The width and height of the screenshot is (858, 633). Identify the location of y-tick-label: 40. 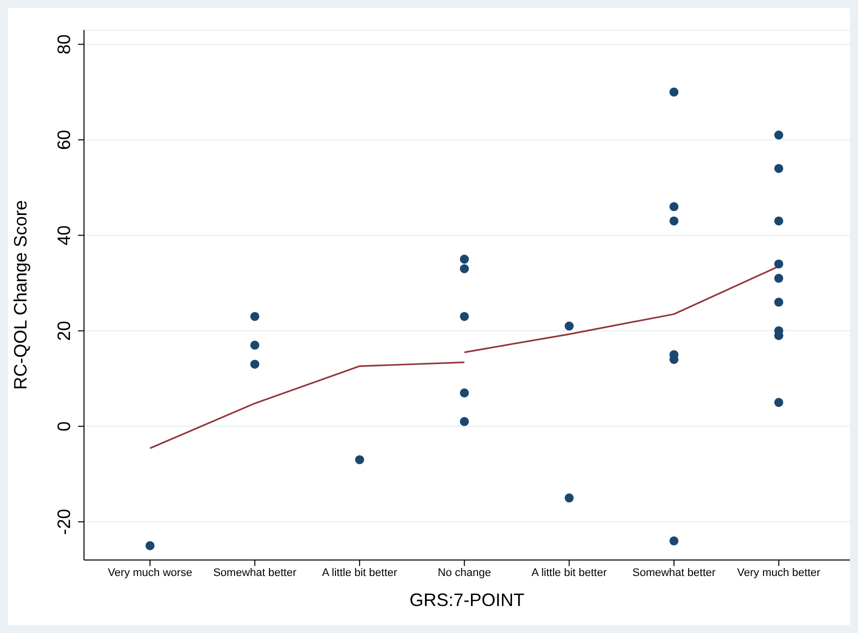
(64, 235).